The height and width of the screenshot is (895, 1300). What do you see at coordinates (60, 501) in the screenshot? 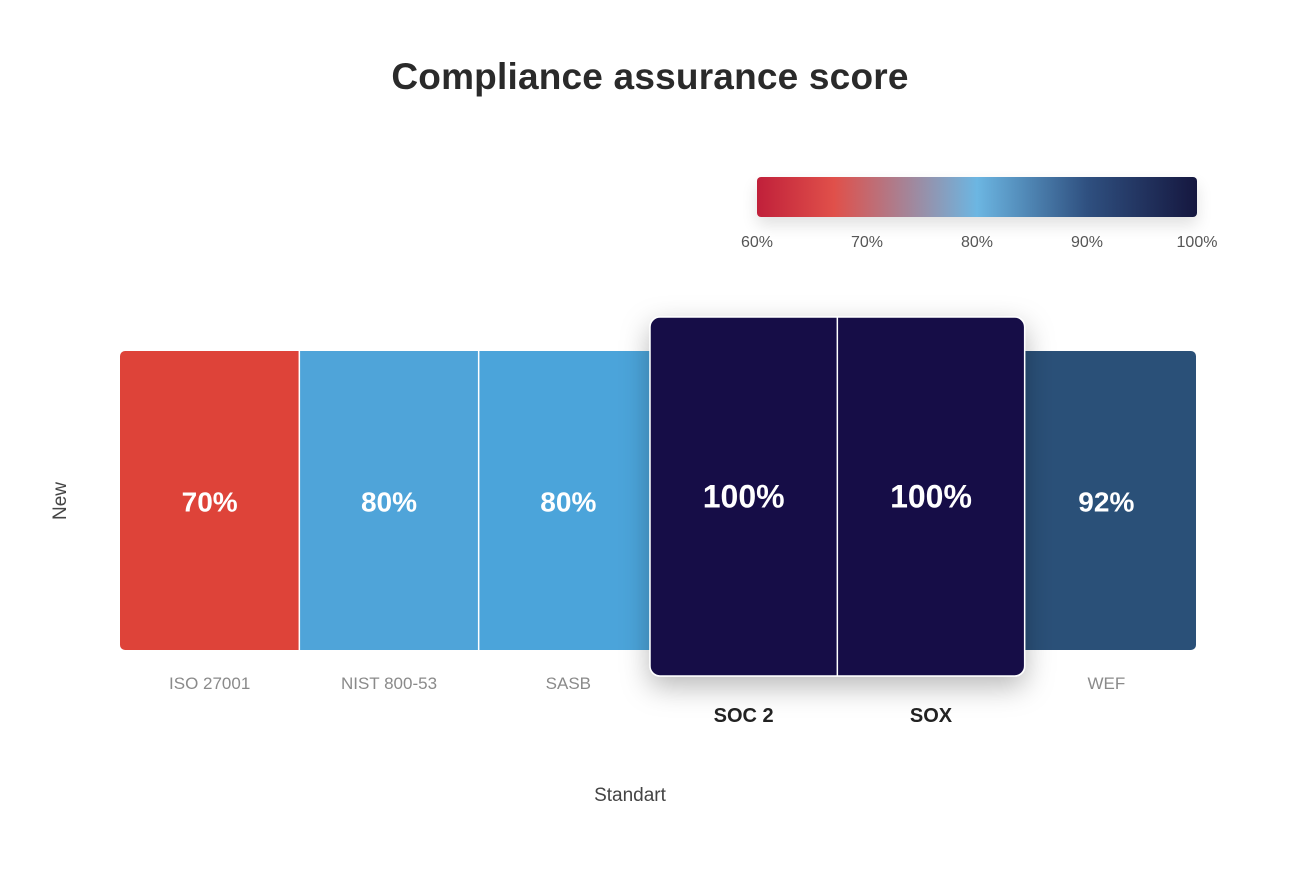
I see `y-axis-label: New` at bounding box center [60, 501].